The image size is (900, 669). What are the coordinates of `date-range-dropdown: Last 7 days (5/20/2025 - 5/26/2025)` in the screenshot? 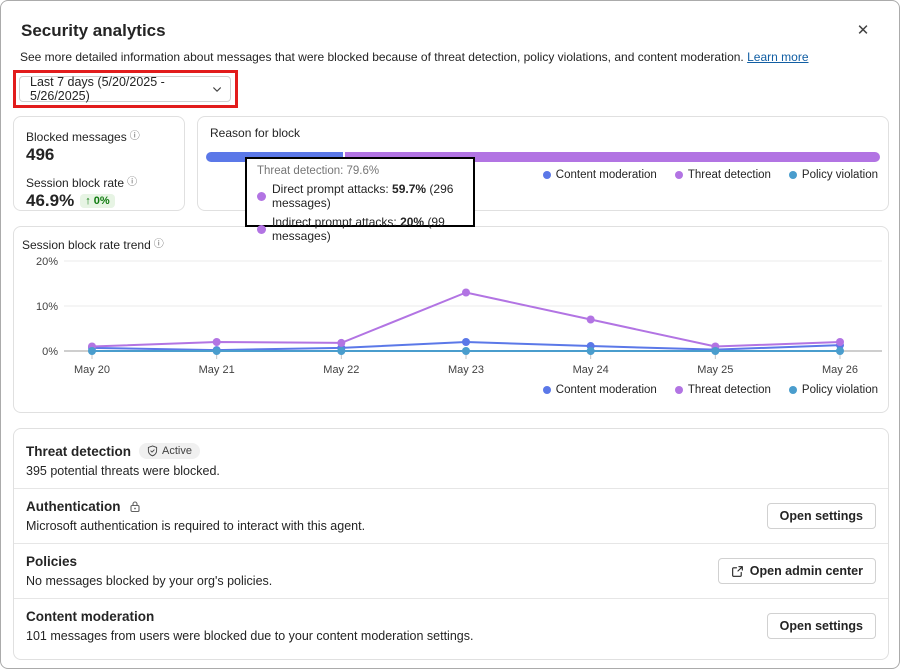 It's located at (125, 89).